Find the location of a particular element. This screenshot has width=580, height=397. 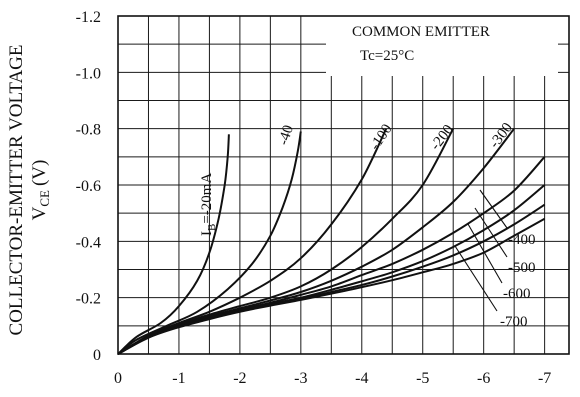

series-label-ib-value: =-20mA is located at coordinates (207, 198).